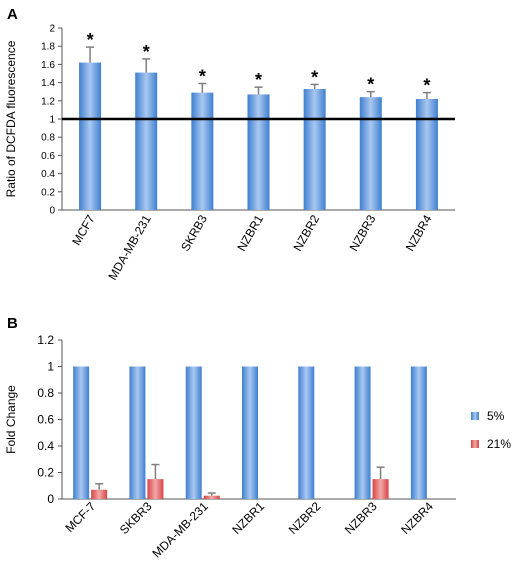 The width and height of the screenshot is (523, 588). I want to click on panel-b-category-label: MDA-MB-231, so click(181, 530).